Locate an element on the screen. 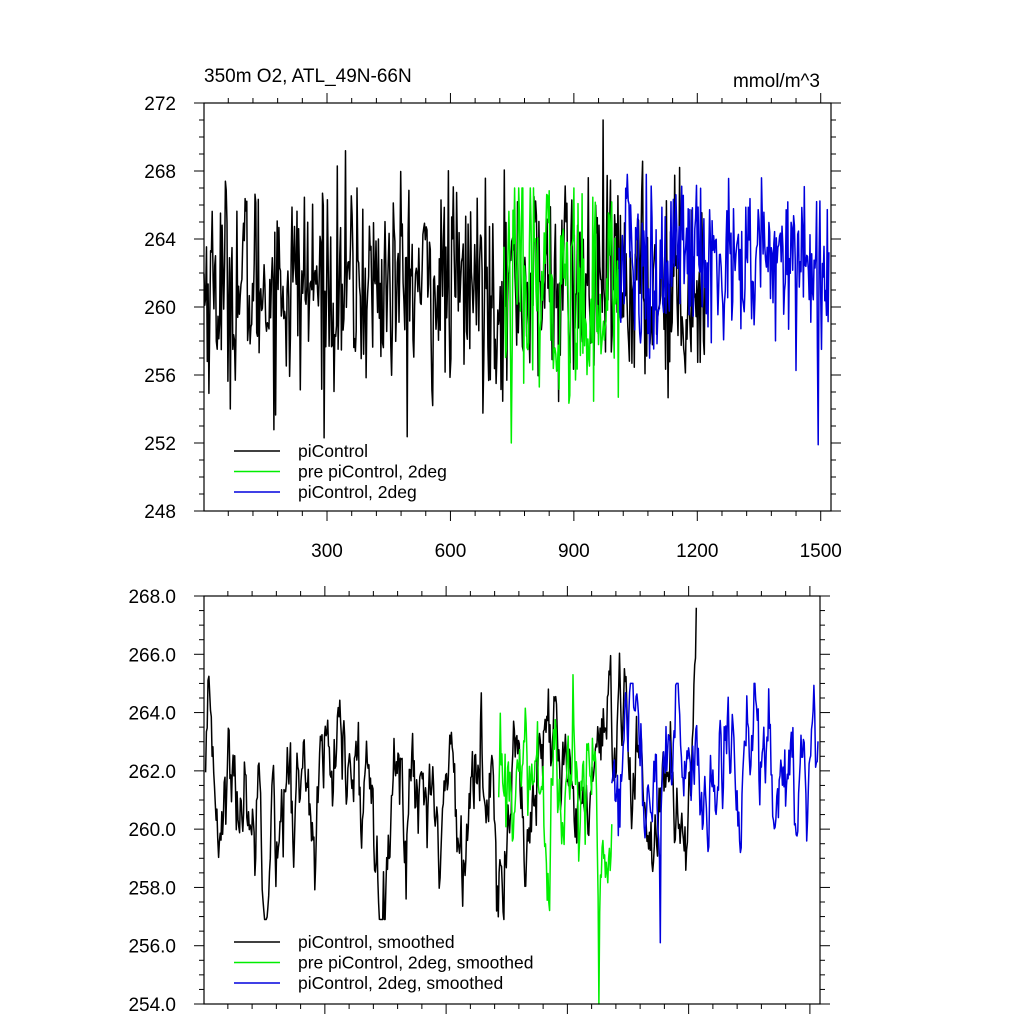  bottom-y-tick-label: 266.0 is located at coordinates (152, 655).